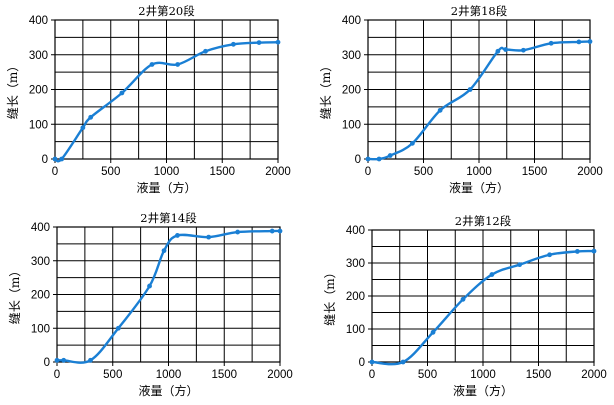 The image size is (614, 405). Describe the element at coordinates (479, 11) in the screenshot. I see `chart-title: 2井第18段` at that location.